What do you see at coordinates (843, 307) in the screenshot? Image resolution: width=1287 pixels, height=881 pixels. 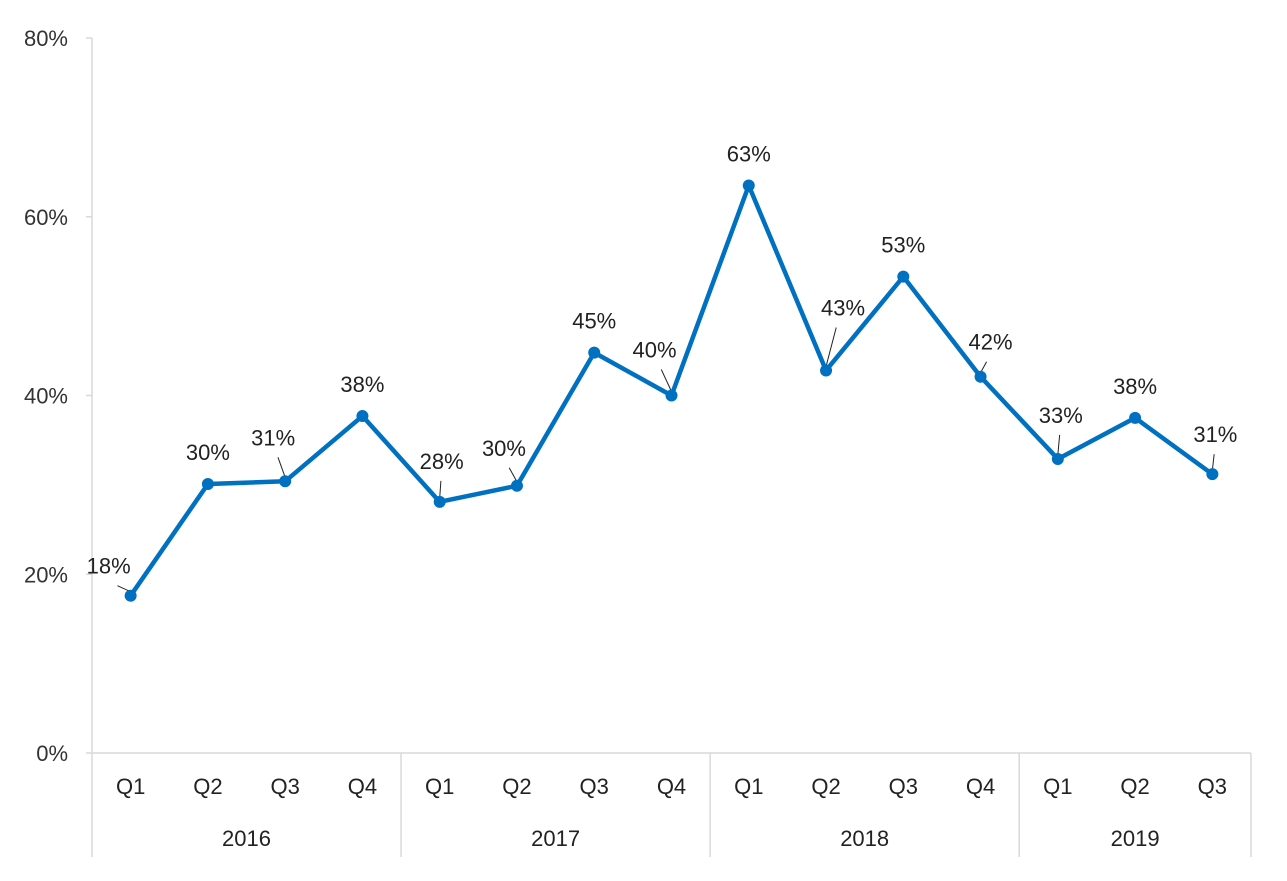 I see `data-label: 43%` at bounding box center [843, 307].